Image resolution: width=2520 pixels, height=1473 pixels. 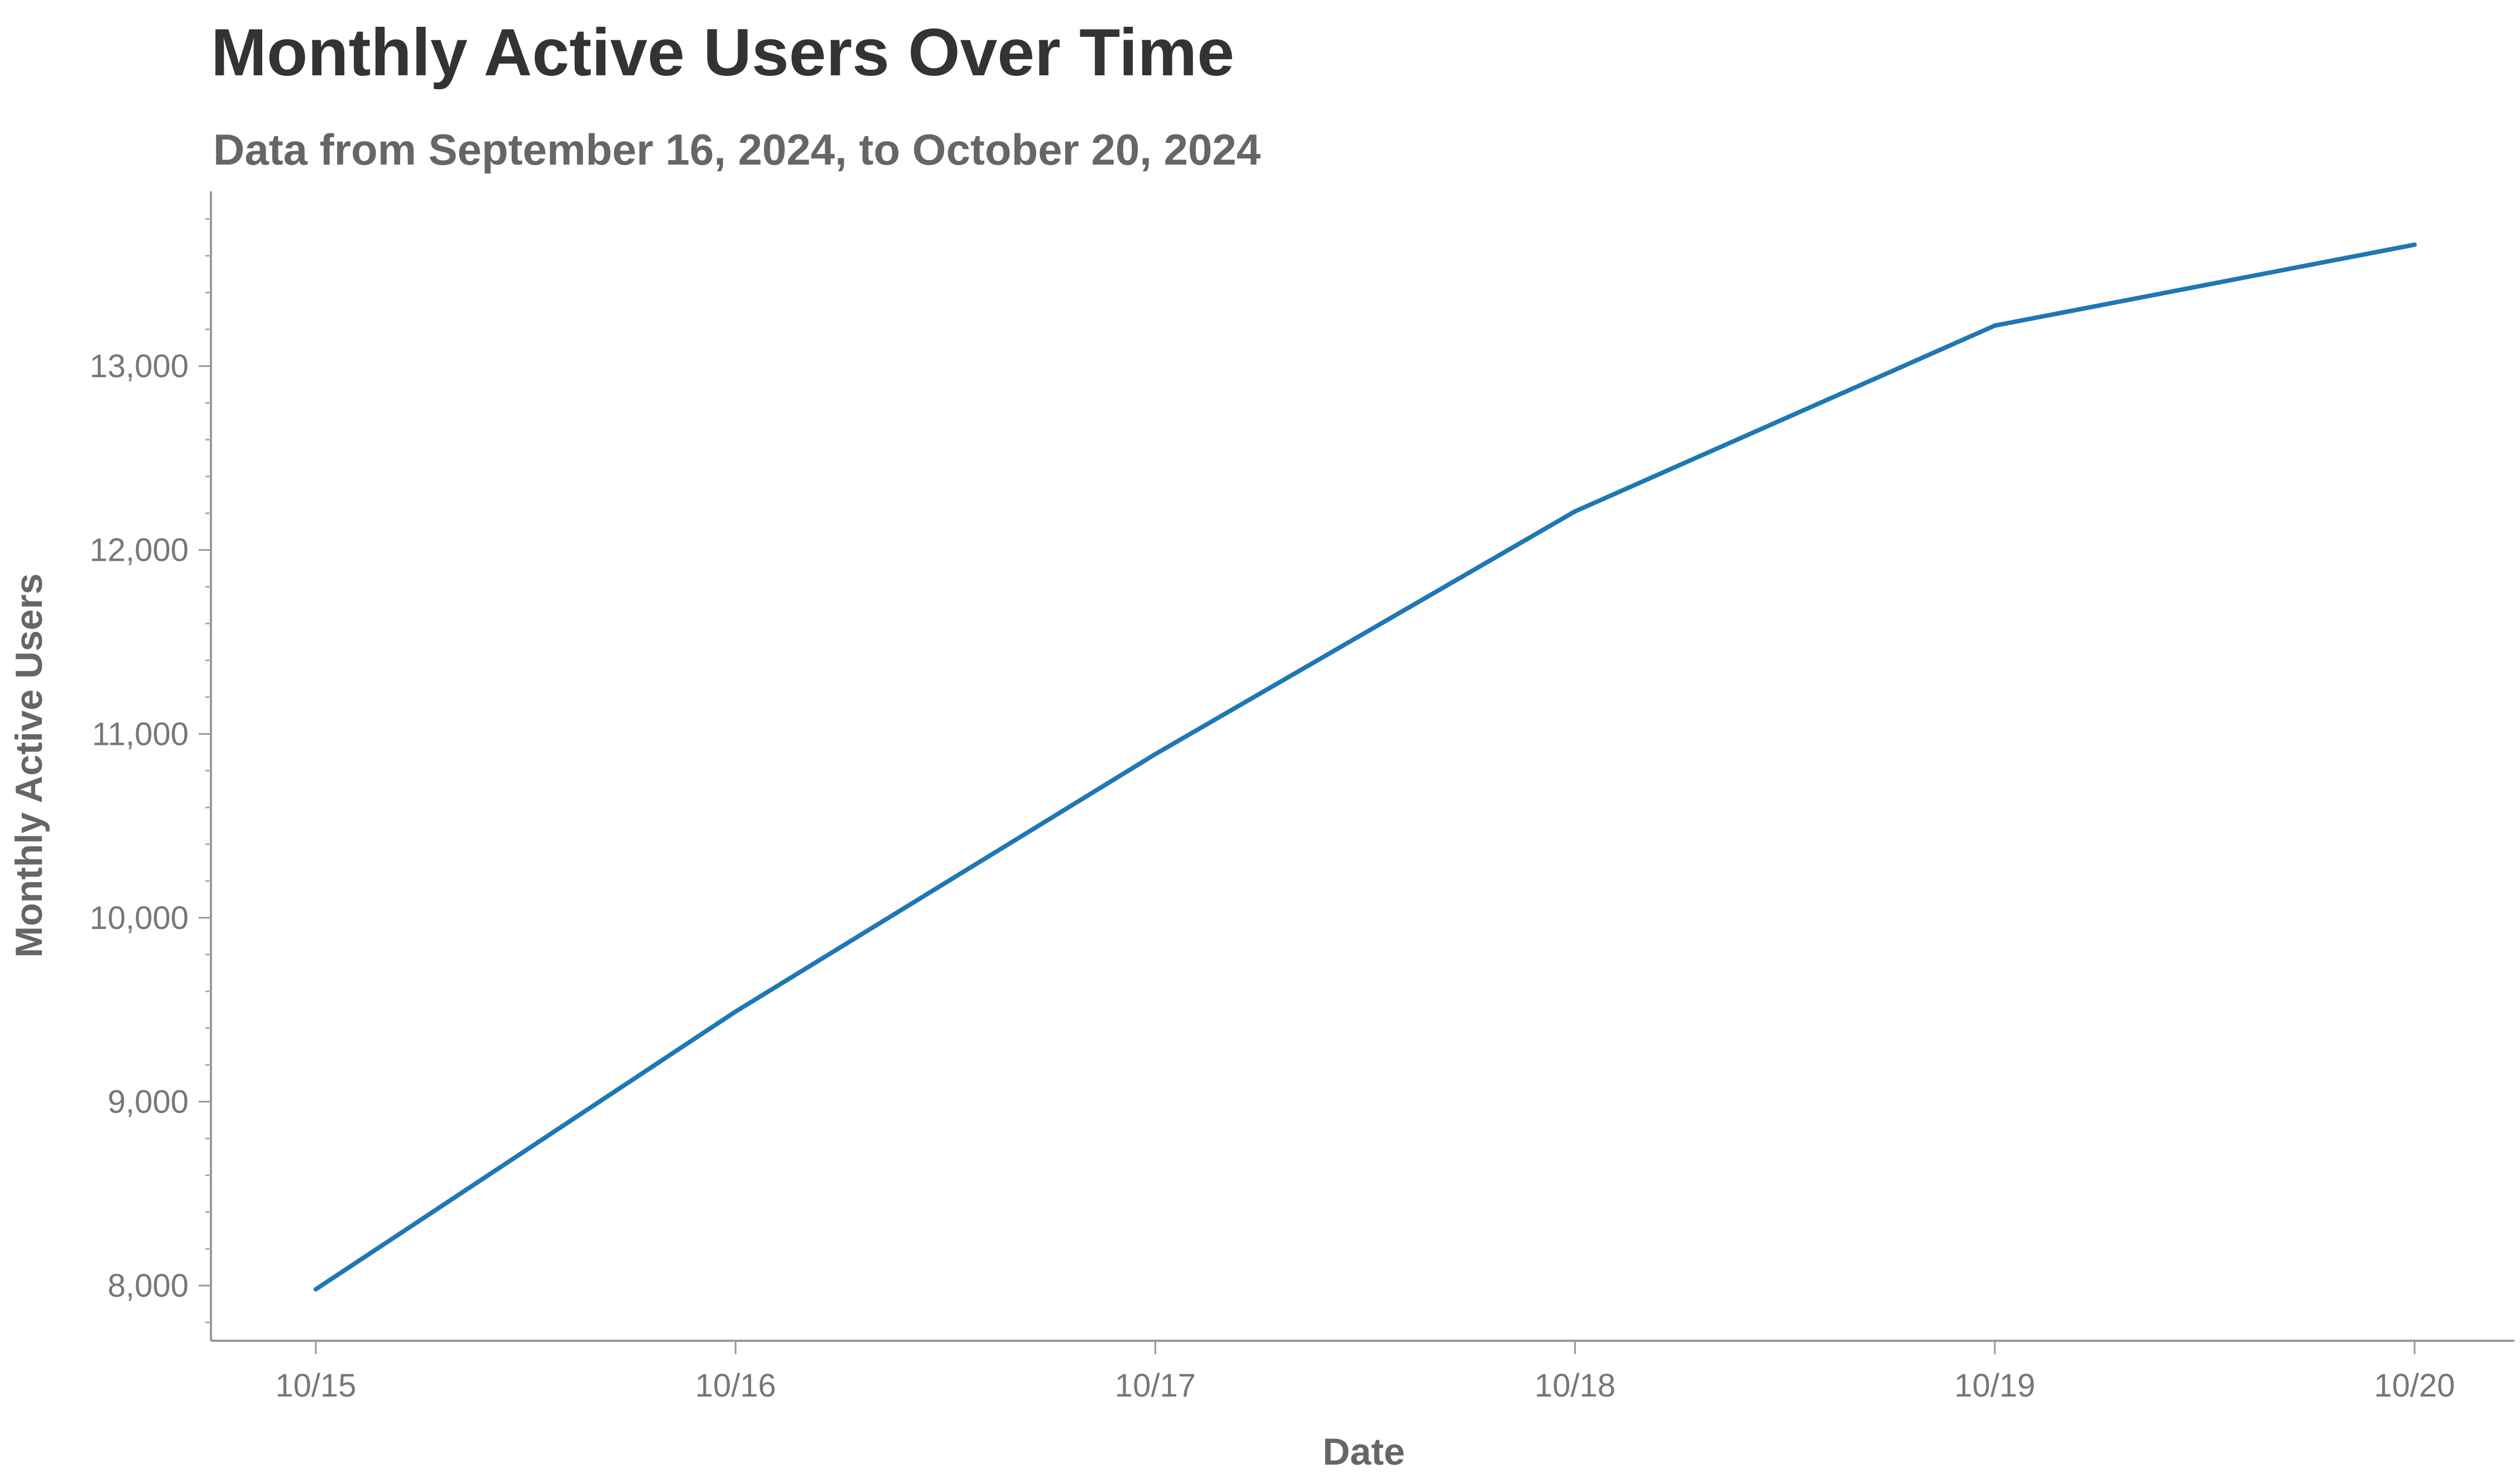 I want to click on x-axis: 10/15 10/16 10/17 10/18 10/19 10/20, so click(x=1363, y=1372).